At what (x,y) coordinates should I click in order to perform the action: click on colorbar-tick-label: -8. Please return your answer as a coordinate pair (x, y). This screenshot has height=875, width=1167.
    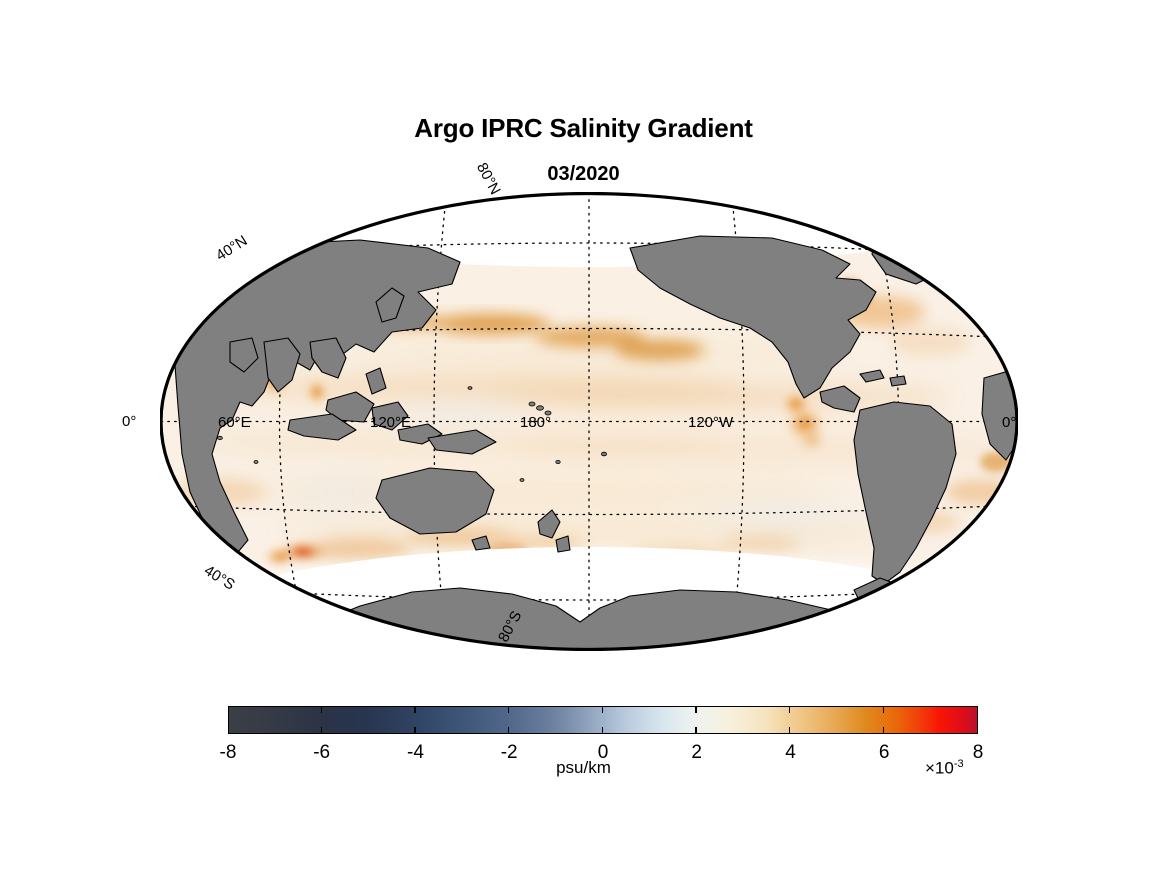
    Looking at the image, I should click on (228, 752).